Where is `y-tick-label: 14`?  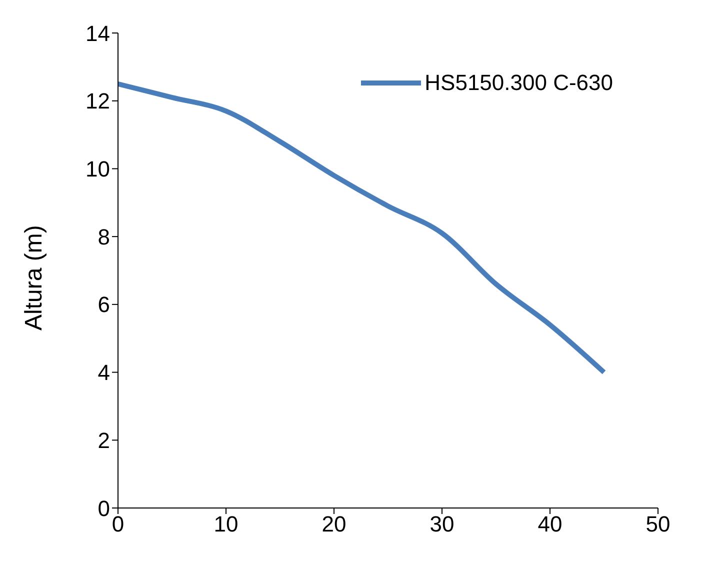
y-tick-label: 14 is located at coordinates (98, 33).